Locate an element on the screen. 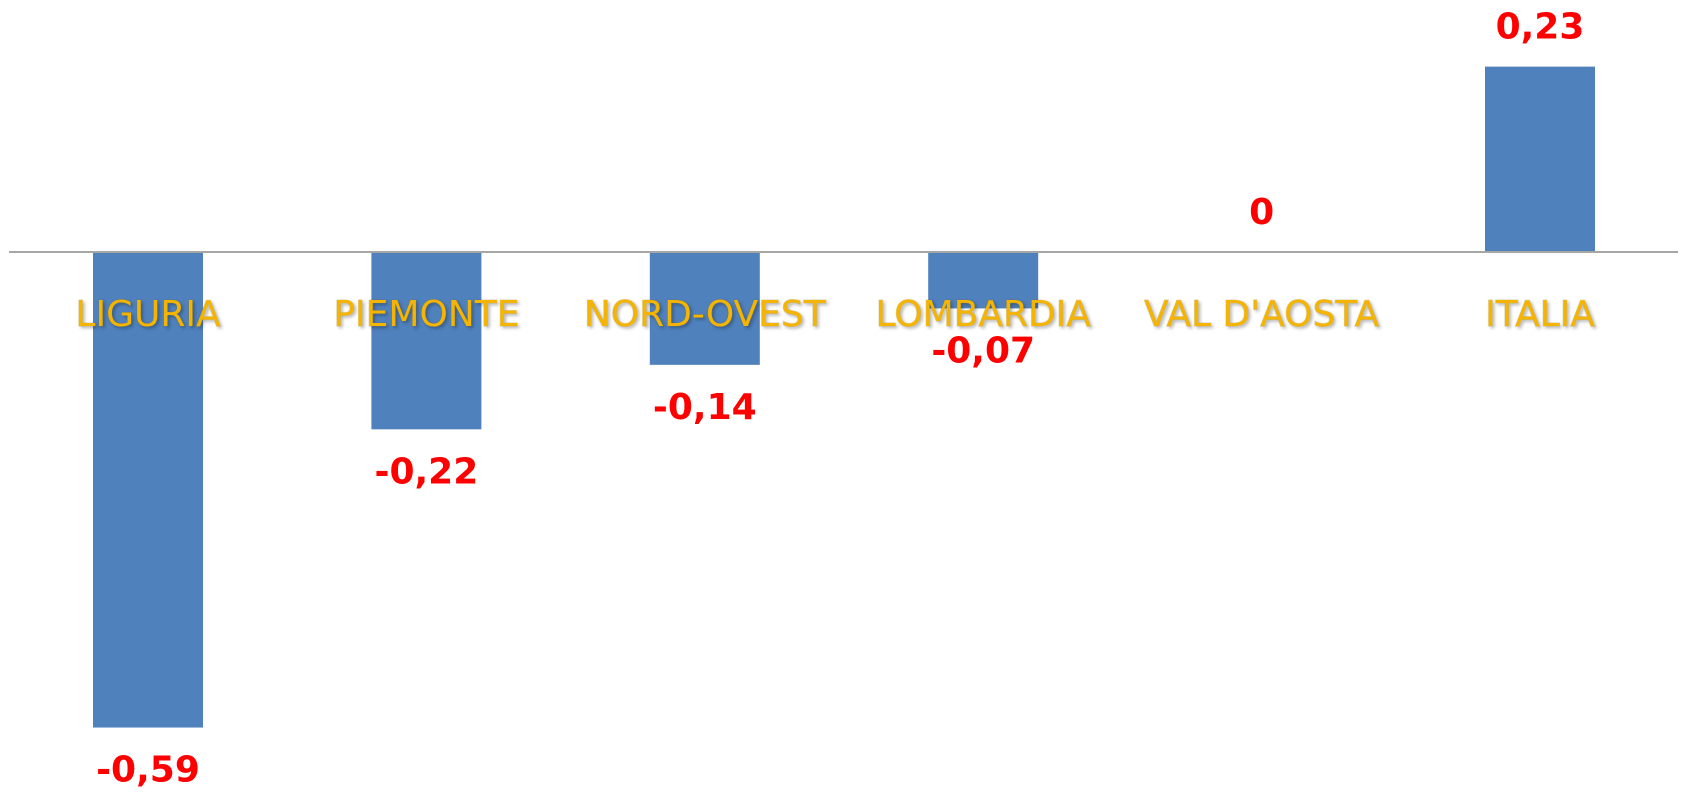 The width and height of the screenshot is (1681, 795). data-label: -0,59 is located at coordinates (148, 770).